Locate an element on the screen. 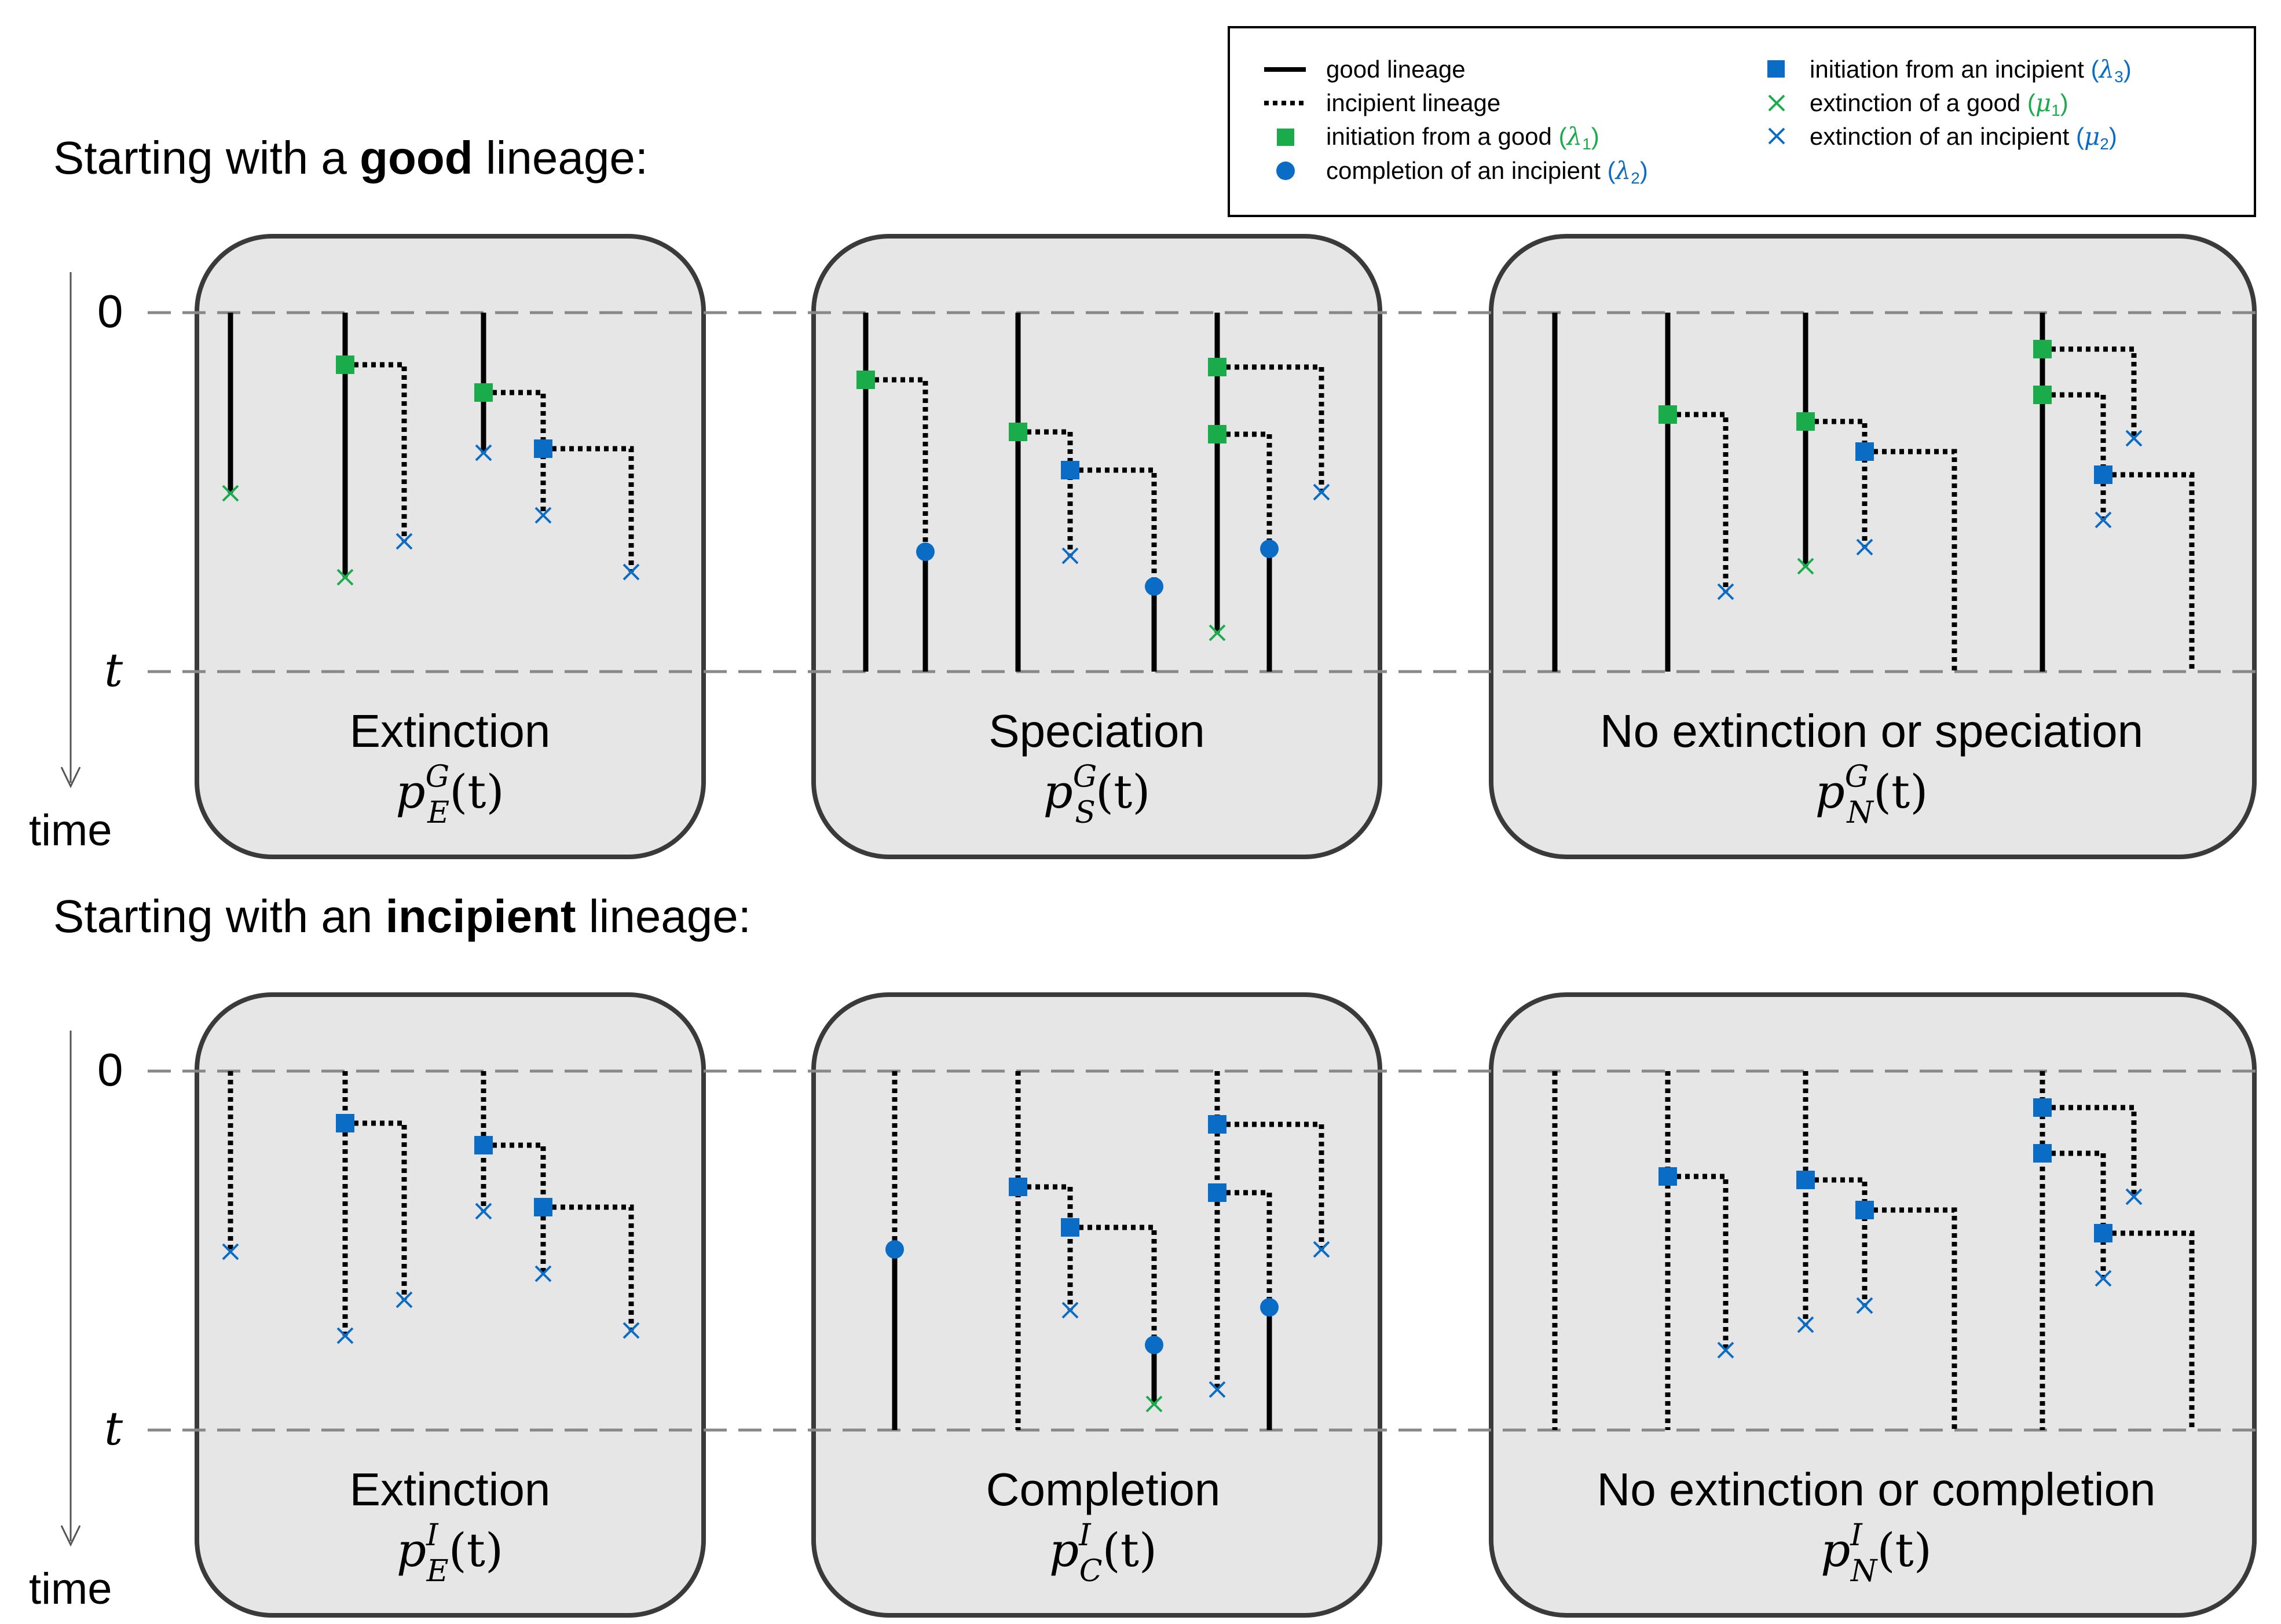  panel-good-speciation is located at coordinates (1096, 546).